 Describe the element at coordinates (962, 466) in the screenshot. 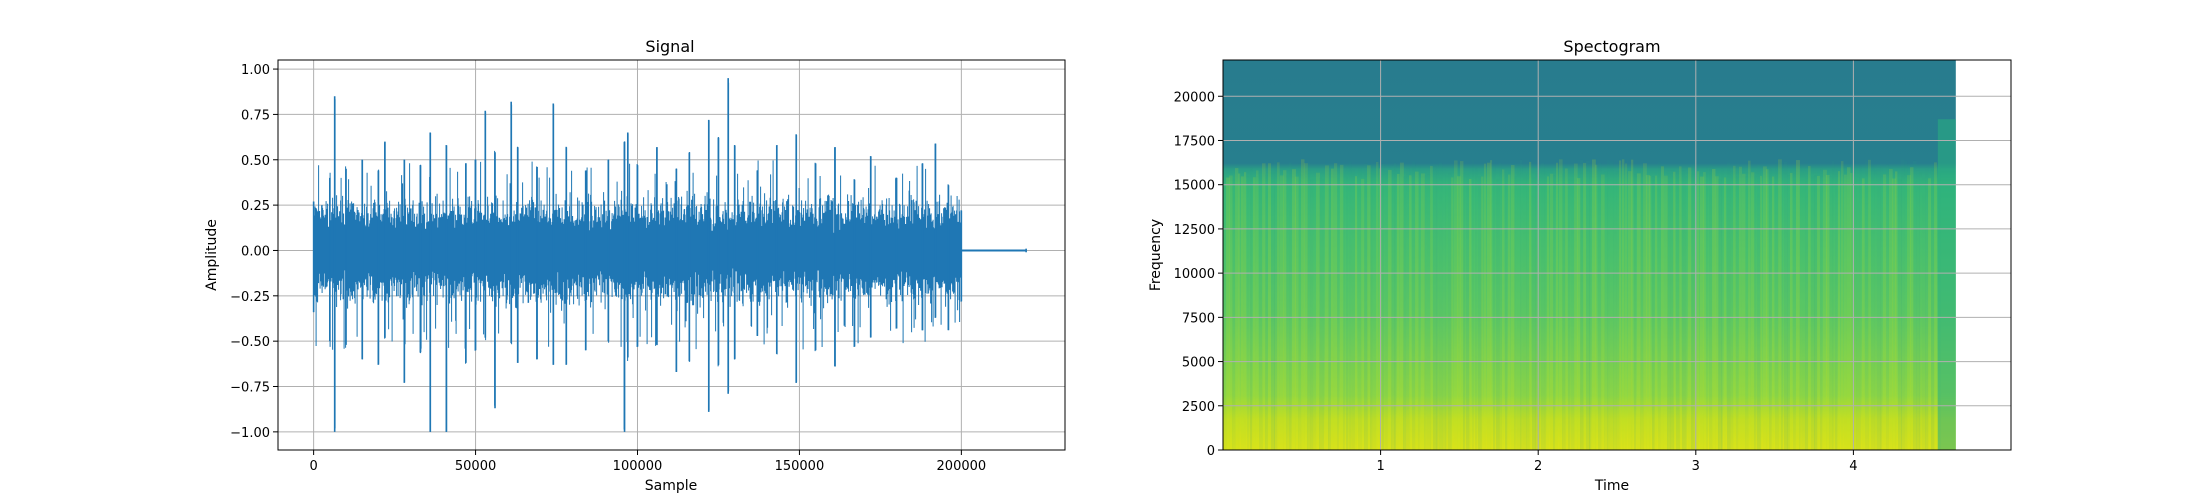

I see `signal-x-tick-label: 200000` at that location.